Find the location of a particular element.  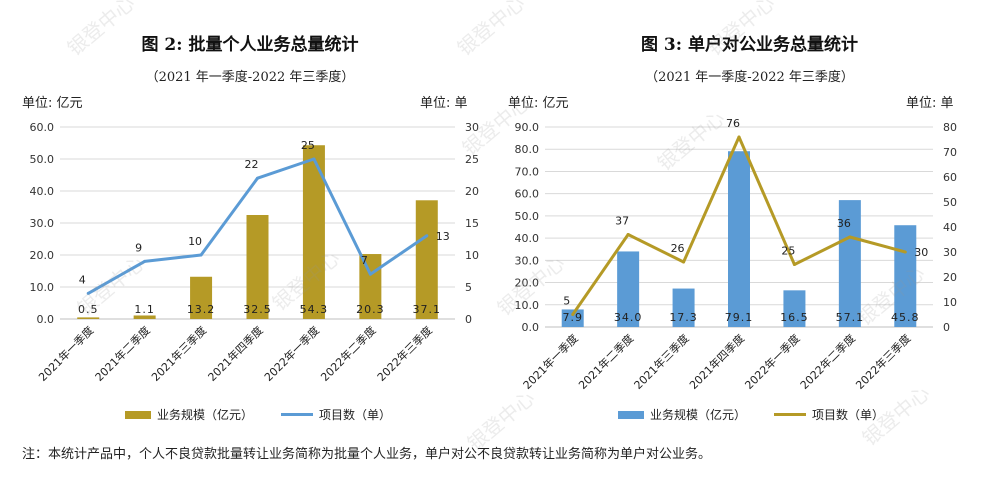

chart-legend: 业务规模（亿元） 项目数（单） is located at coordinates (272, 414).